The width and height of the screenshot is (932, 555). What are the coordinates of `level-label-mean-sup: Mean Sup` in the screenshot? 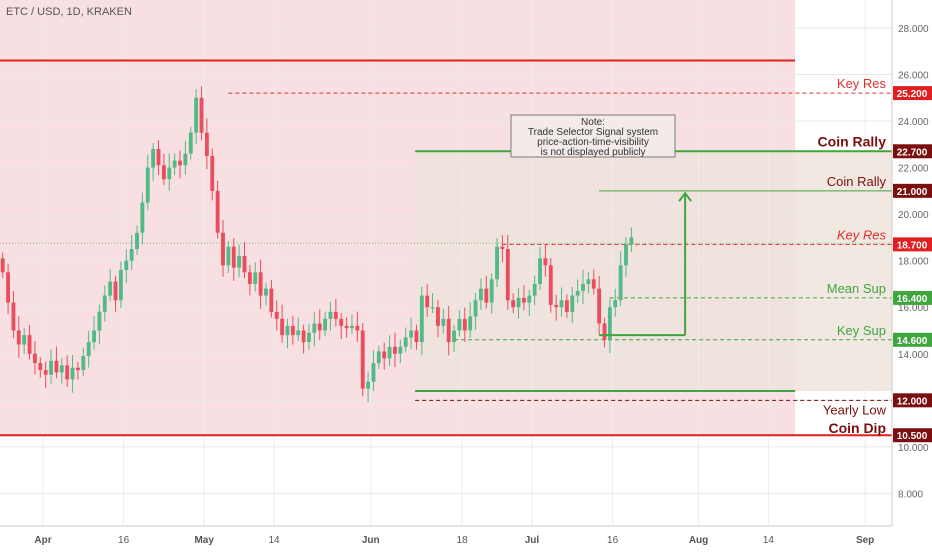 It's located at (856, 288).